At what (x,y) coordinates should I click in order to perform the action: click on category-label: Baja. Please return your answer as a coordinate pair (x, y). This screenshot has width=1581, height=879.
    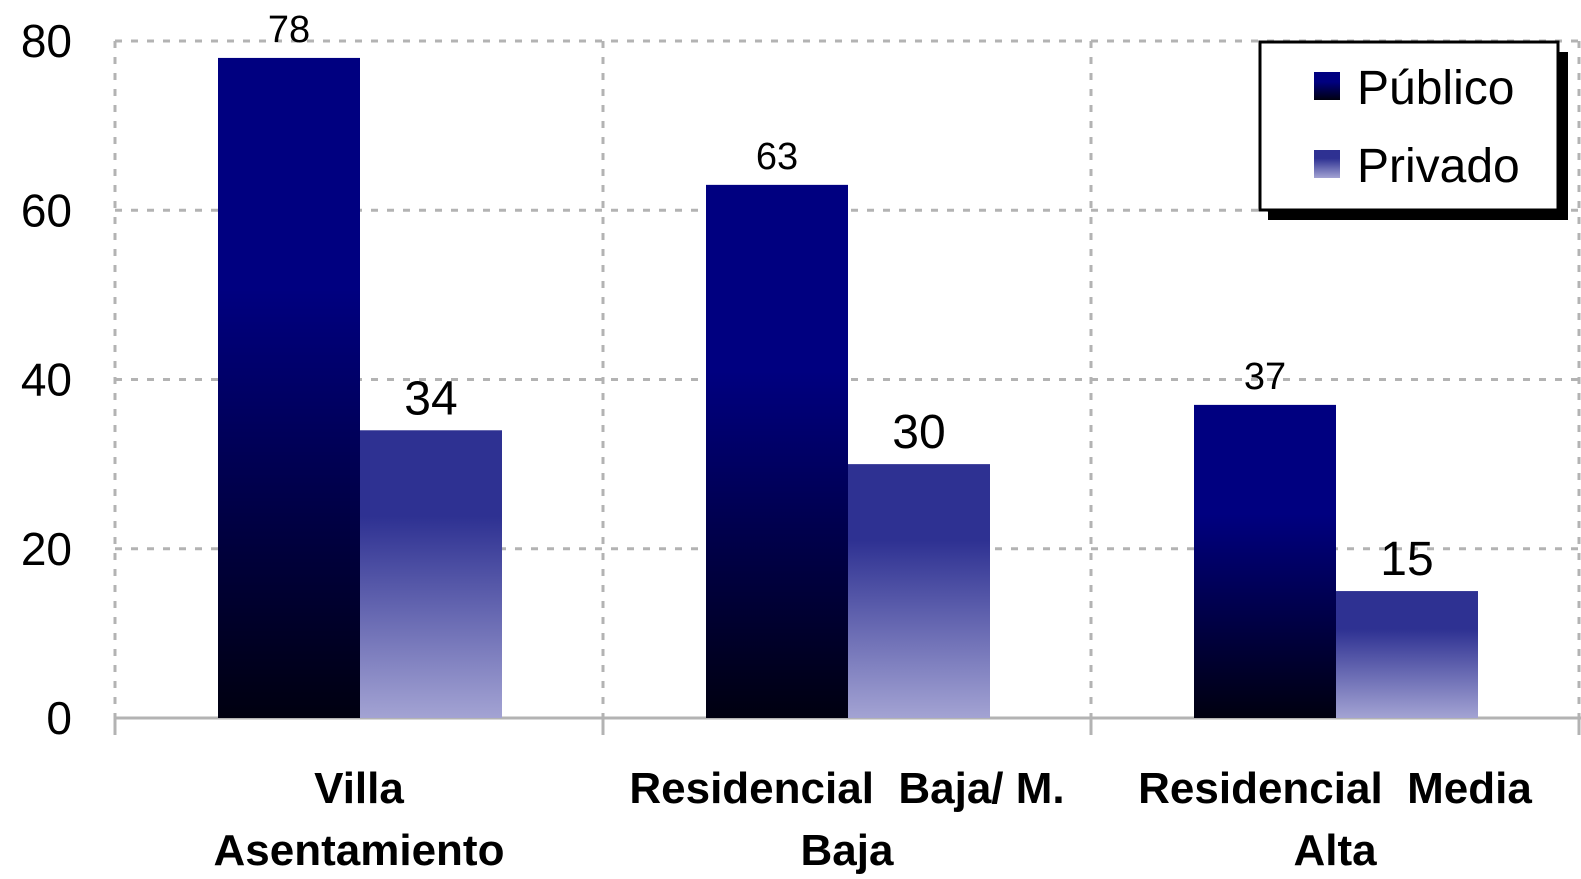
    Looking at the image, I should click on (847, 850).